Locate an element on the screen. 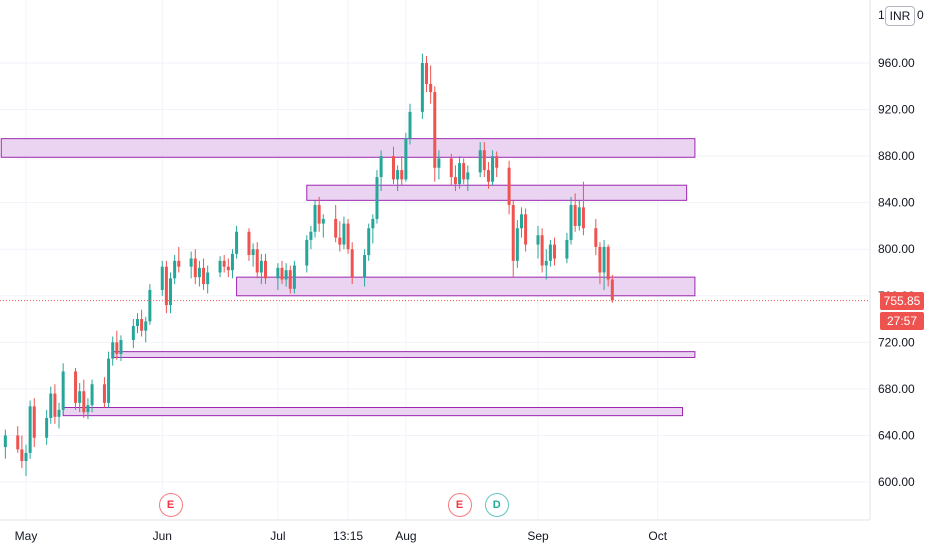  y-tick-label: 880.00 is located at coordinates (896, 156).